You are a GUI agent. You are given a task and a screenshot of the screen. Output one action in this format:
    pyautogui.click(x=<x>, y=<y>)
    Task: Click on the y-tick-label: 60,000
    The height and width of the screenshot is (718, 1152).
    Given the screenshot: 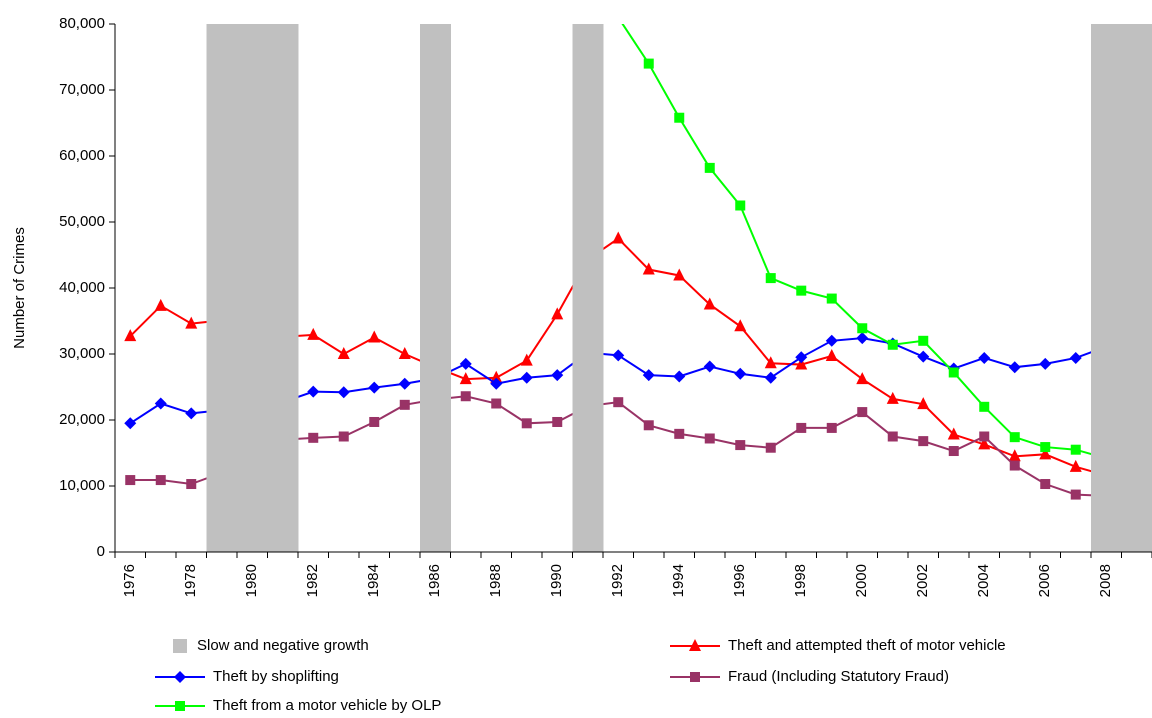 What is the action you would take?
    pyautogui.click(x=82, y=155)
    